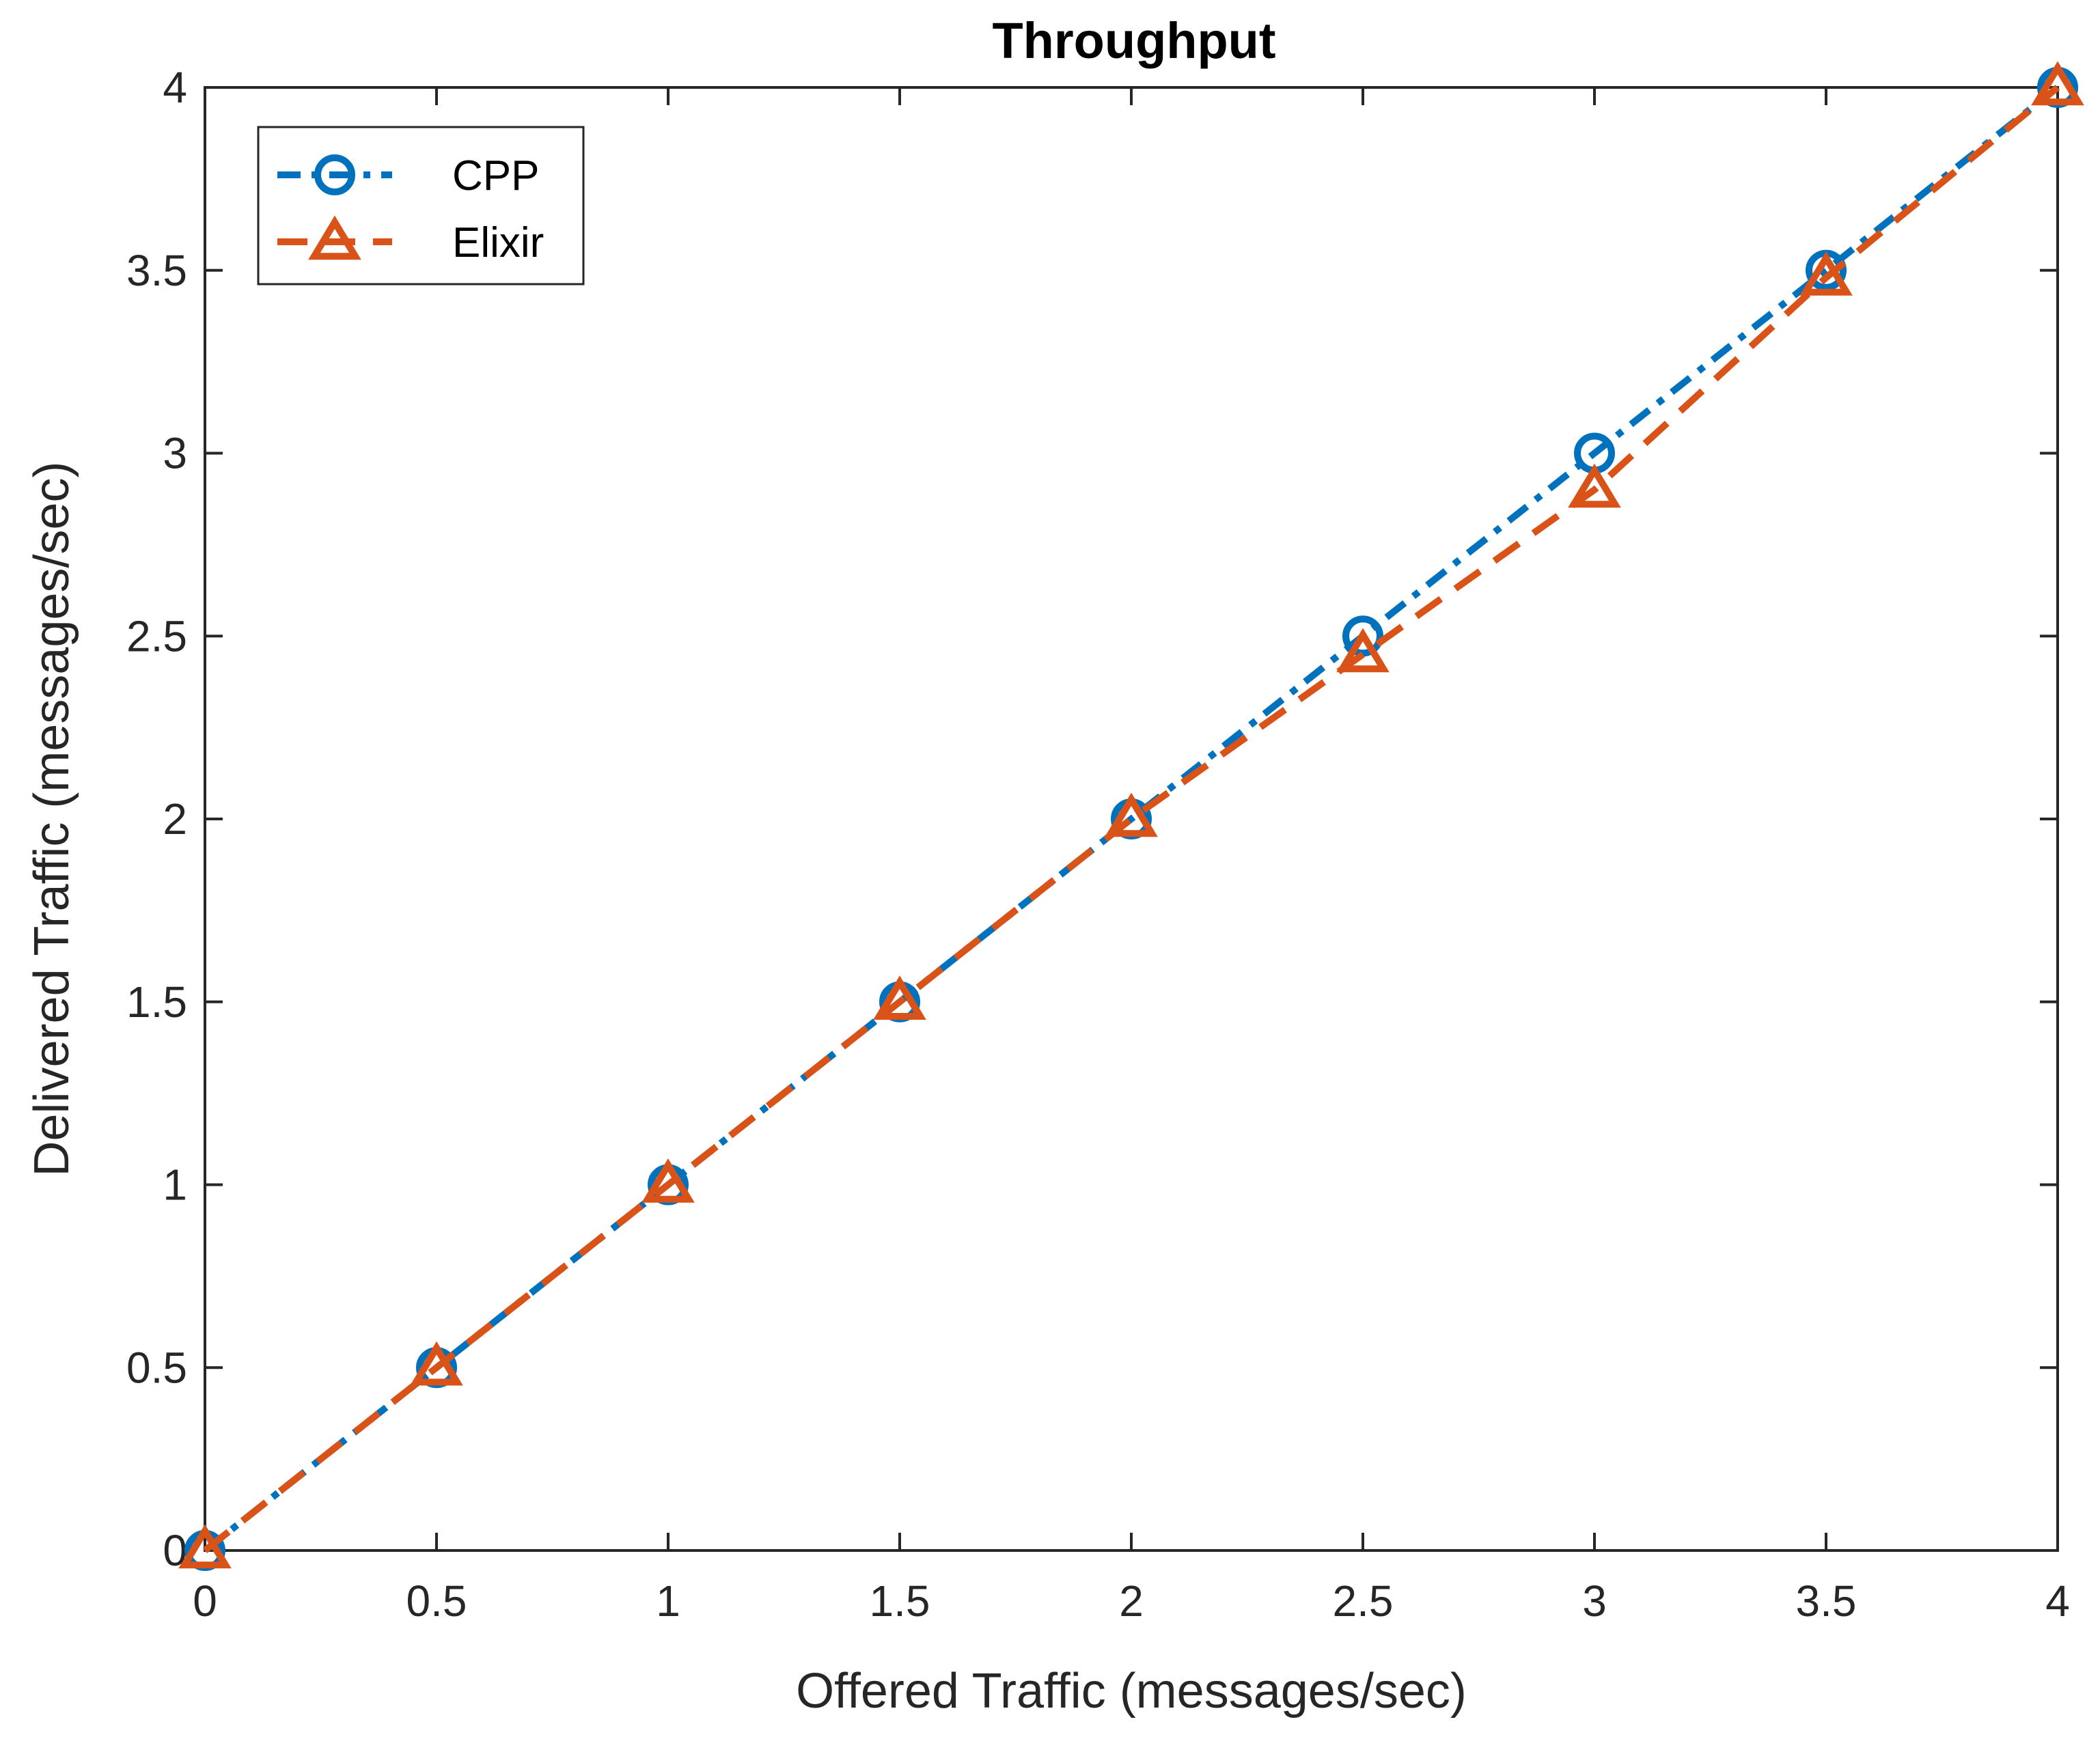 The height and width of the screenshot is (1739, 2100). Describe the element at coordinates (496, 175) in the screenshot. I see `legend-label-cpp: CPP` at that location.